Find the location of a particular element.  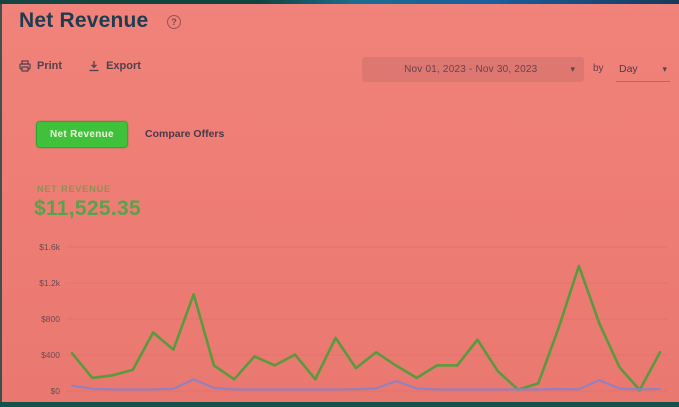

chart-y-axis: $1.6k $1.2k $800 $400 $0 is located at coordinates (30, 203).